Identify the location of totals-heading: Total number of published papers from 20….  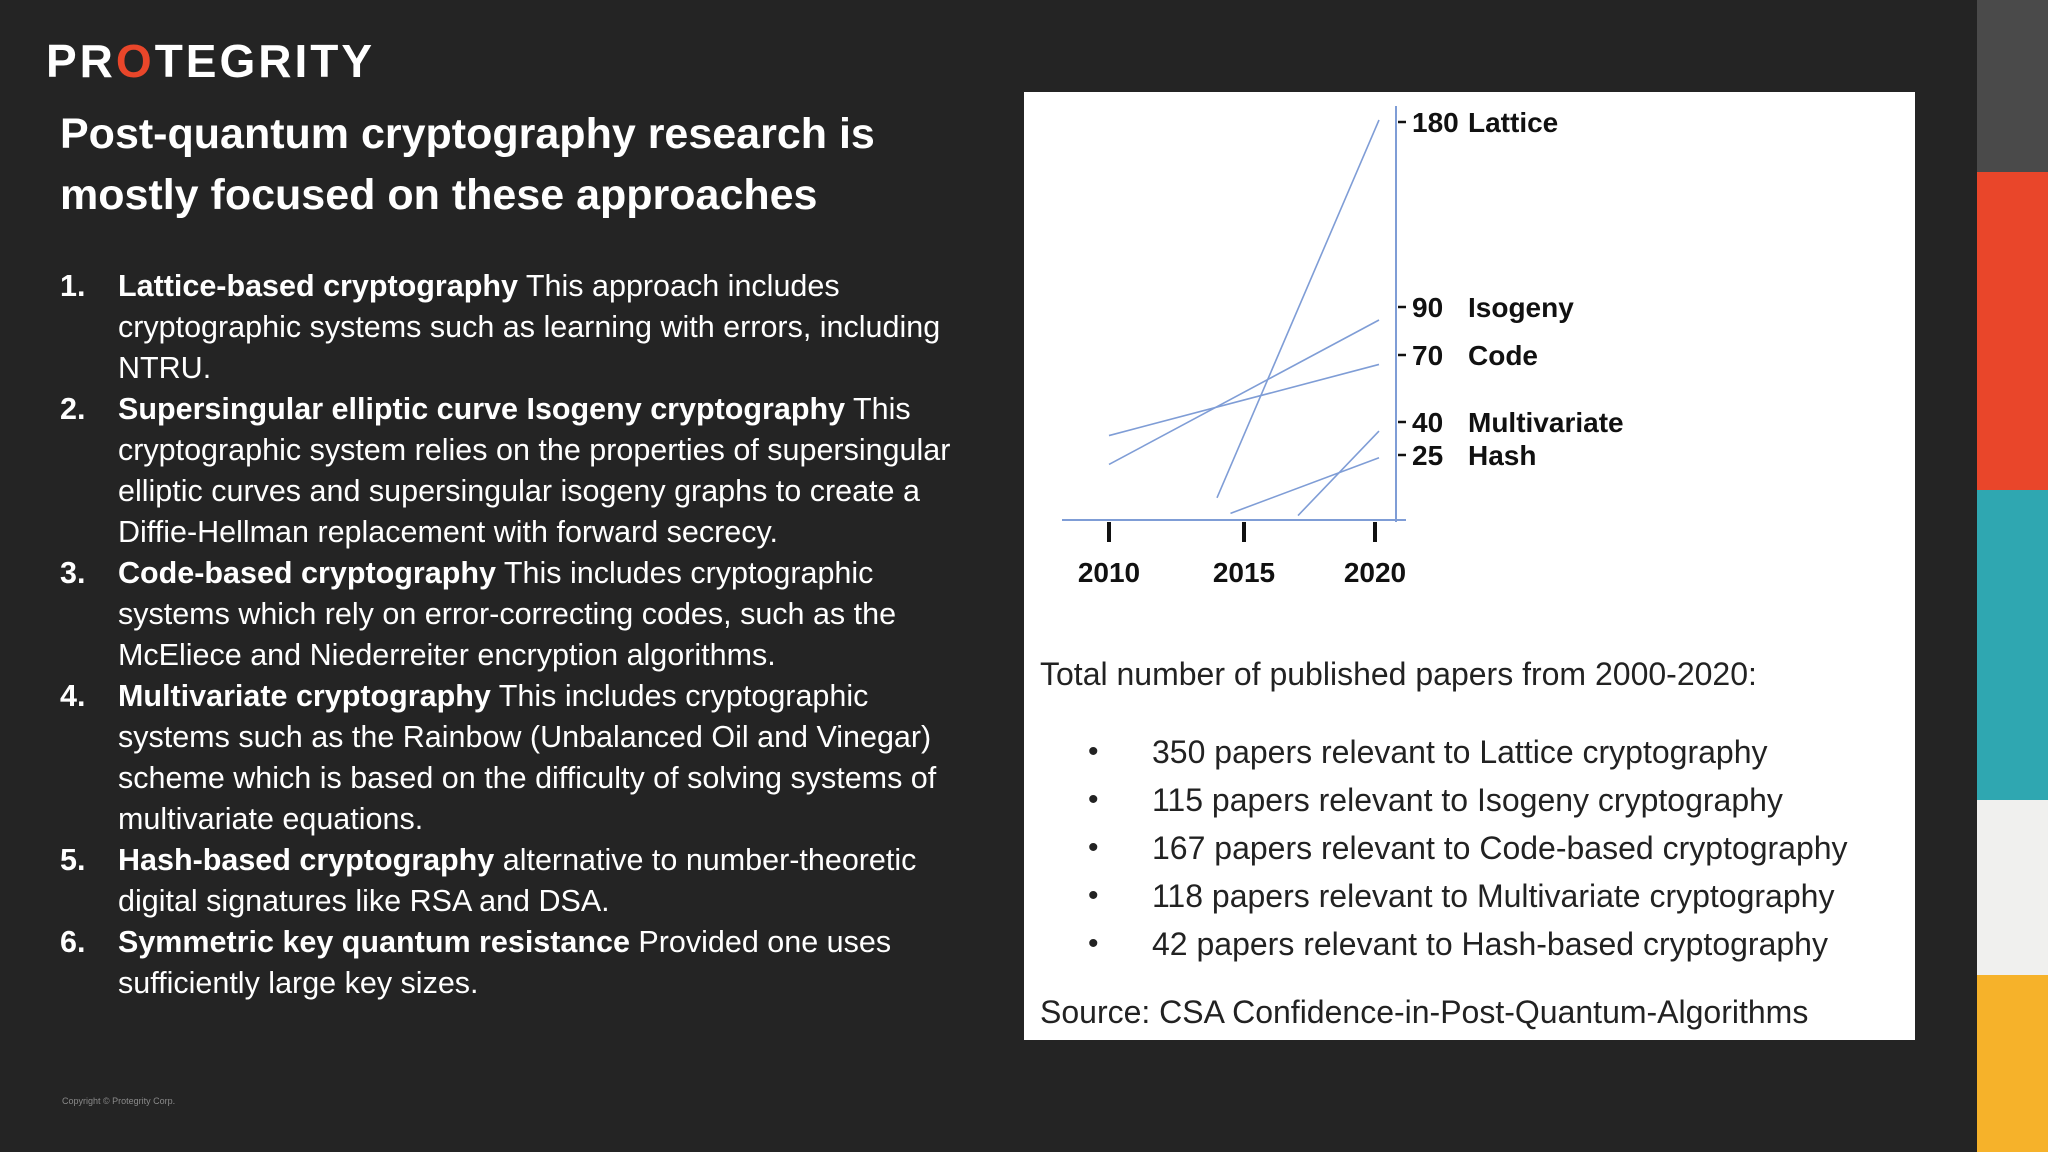
(1398, 674).